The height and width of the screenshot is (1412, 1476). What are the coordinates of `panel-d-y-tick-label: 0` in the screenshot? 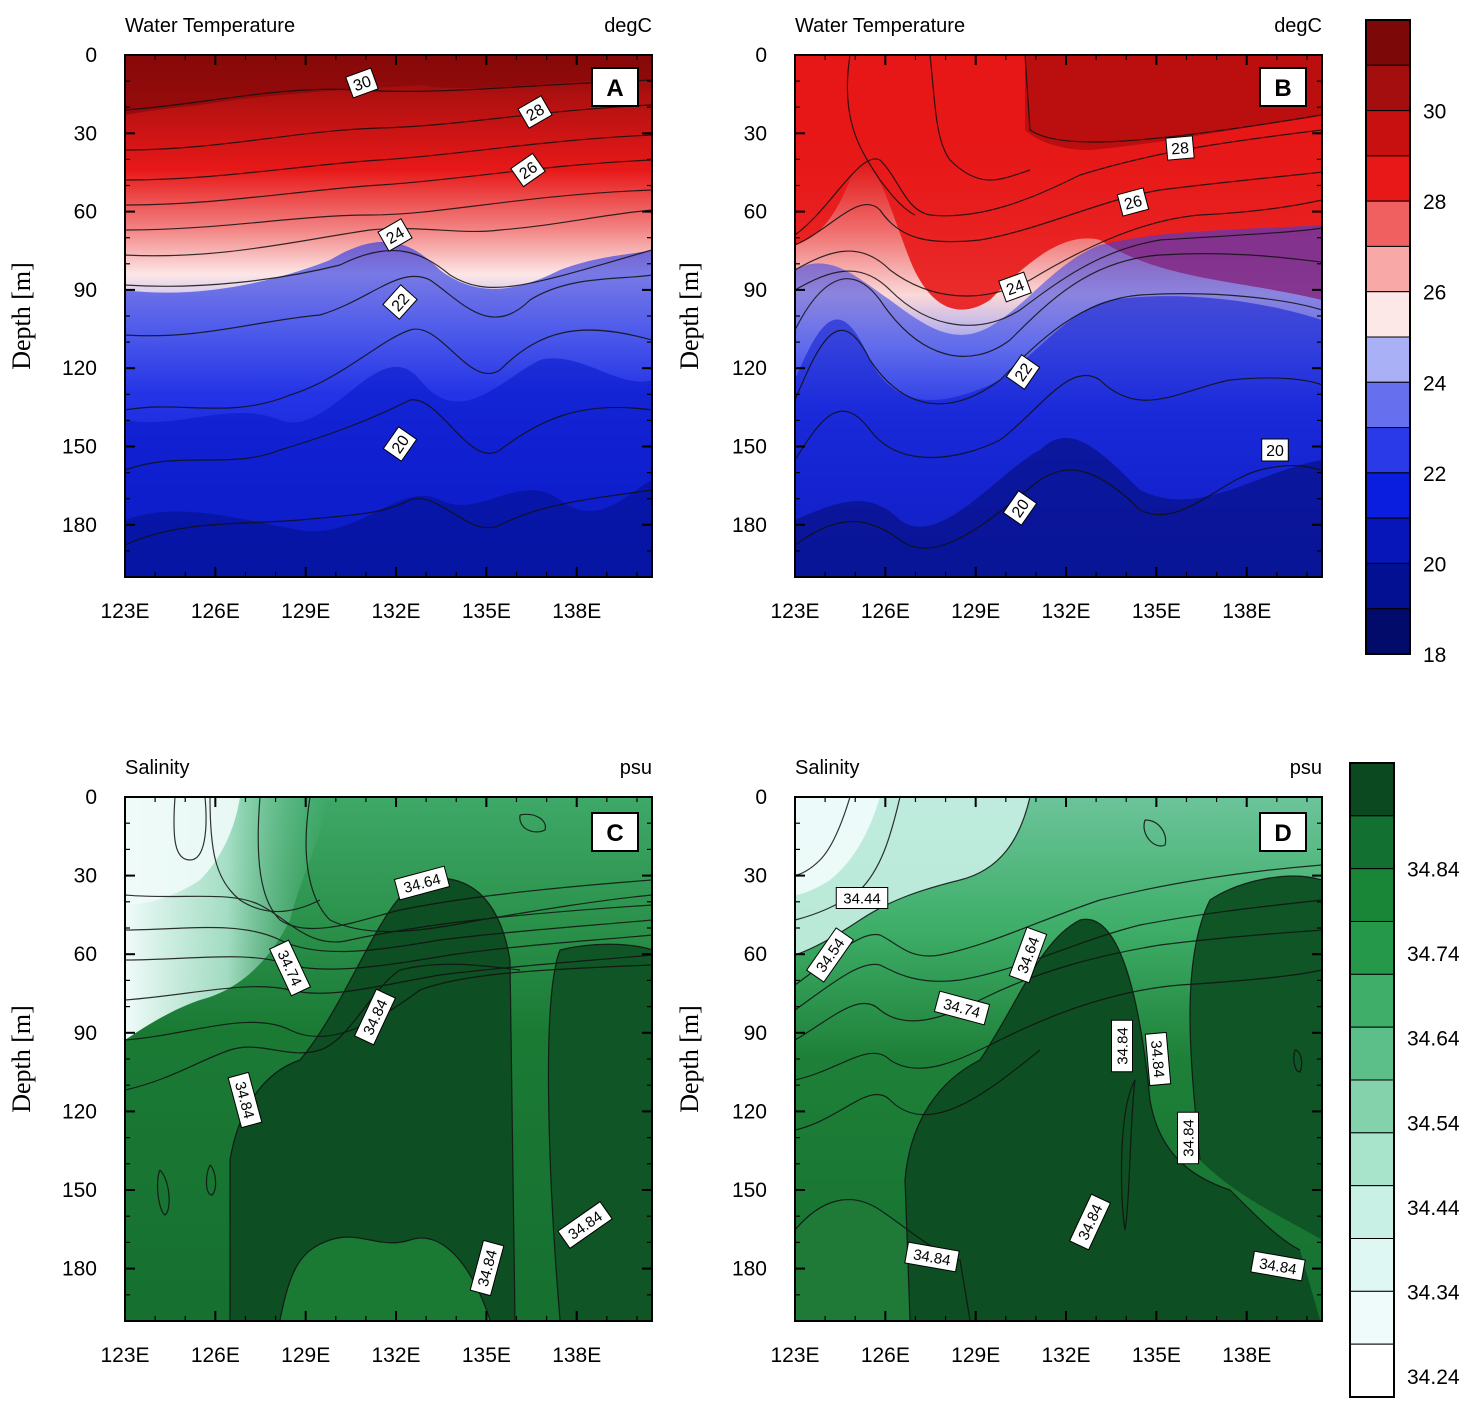 It's located at (761, 797).